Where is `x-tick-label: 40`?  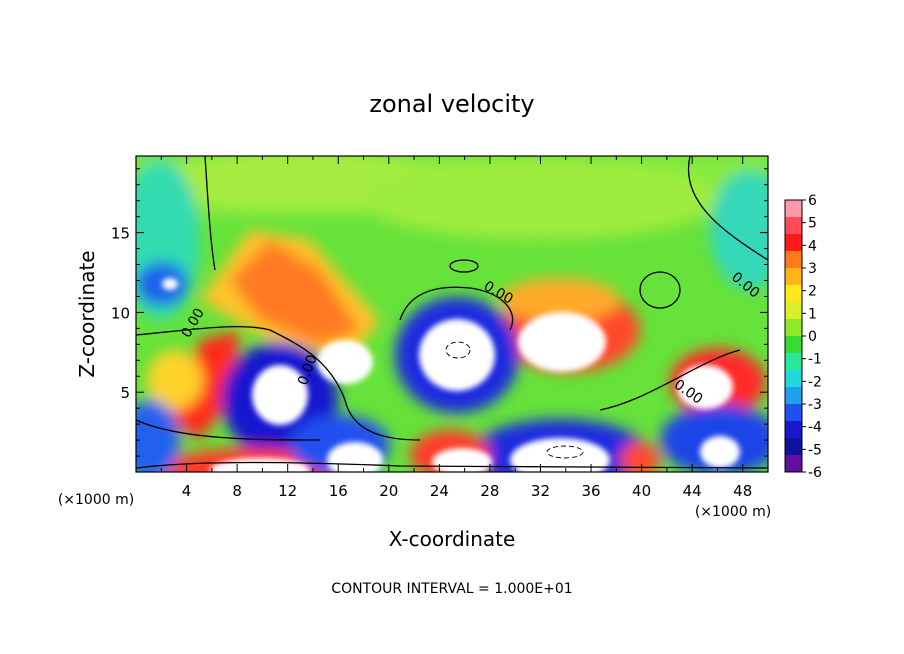
x-tick-label: 40 is located at coordinates (641, 491).